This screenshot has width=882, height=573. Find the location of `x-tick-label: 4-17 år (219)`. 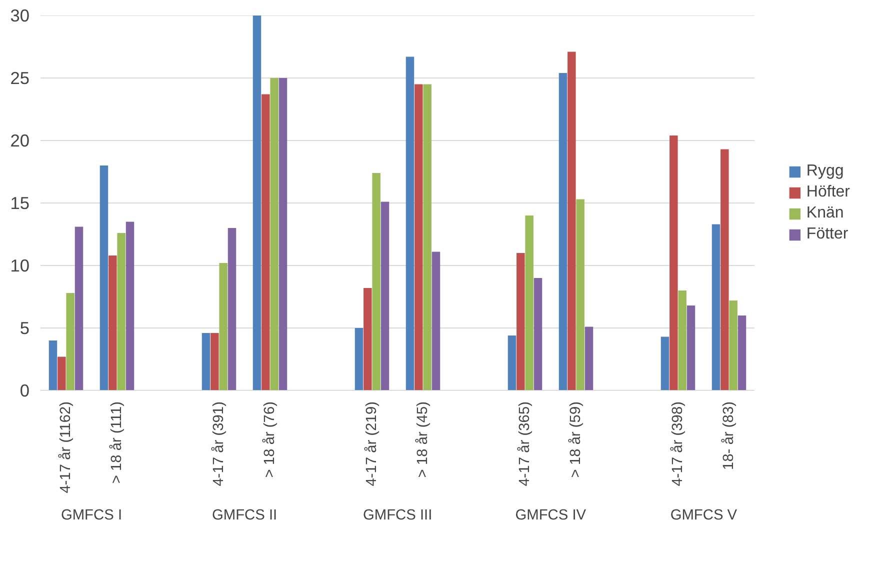

x-tick-label: 4-17 år (219) is located at coordinates (372, 443).